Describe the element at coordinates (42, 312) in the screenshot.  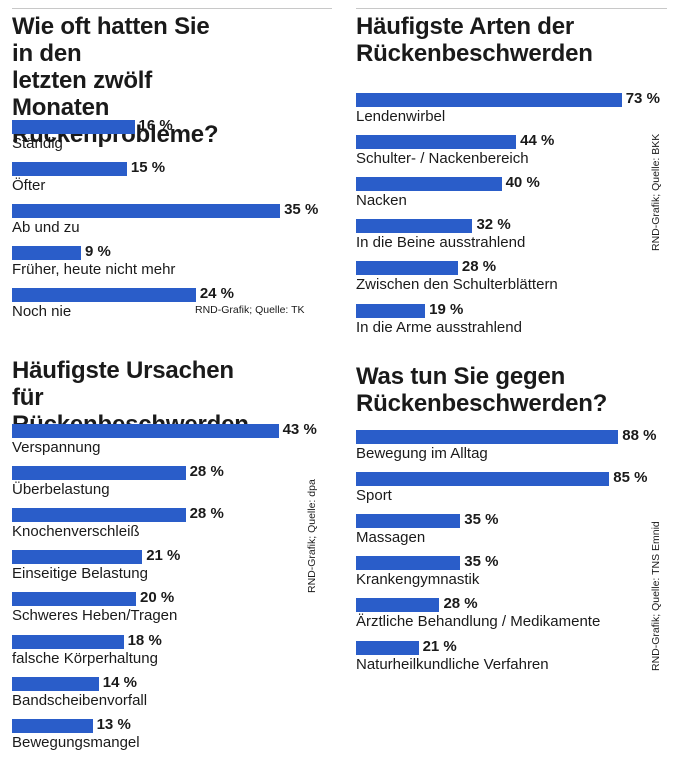
I see `category-label: Noch nie` at that location.